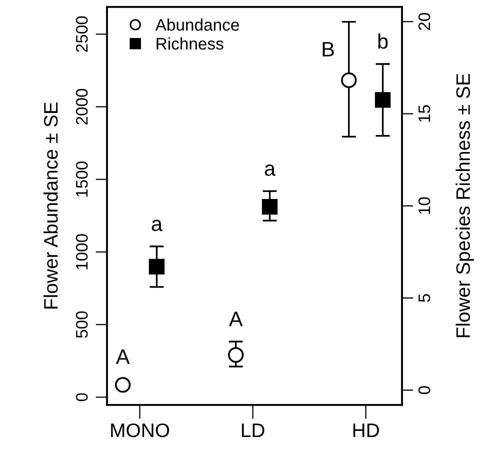  I want to click on legend-label: Abundance, so click(197, 24).